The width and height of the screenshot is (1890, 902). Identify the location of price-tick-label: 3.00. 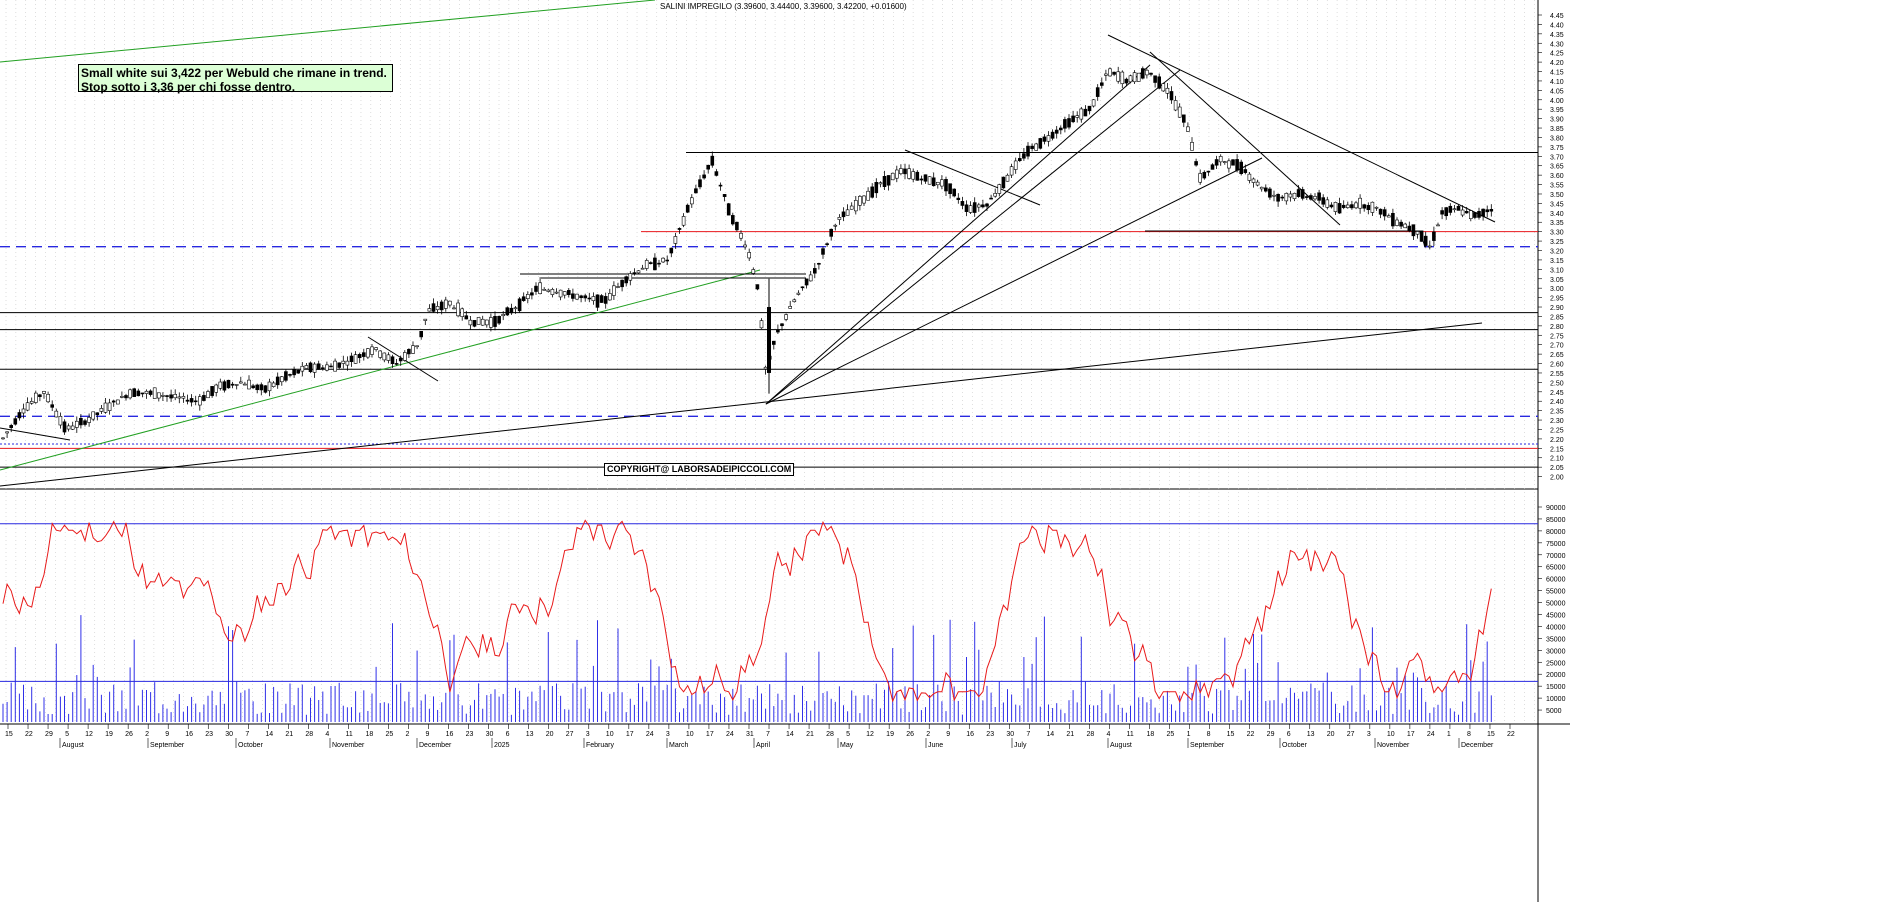
(1557, 289).